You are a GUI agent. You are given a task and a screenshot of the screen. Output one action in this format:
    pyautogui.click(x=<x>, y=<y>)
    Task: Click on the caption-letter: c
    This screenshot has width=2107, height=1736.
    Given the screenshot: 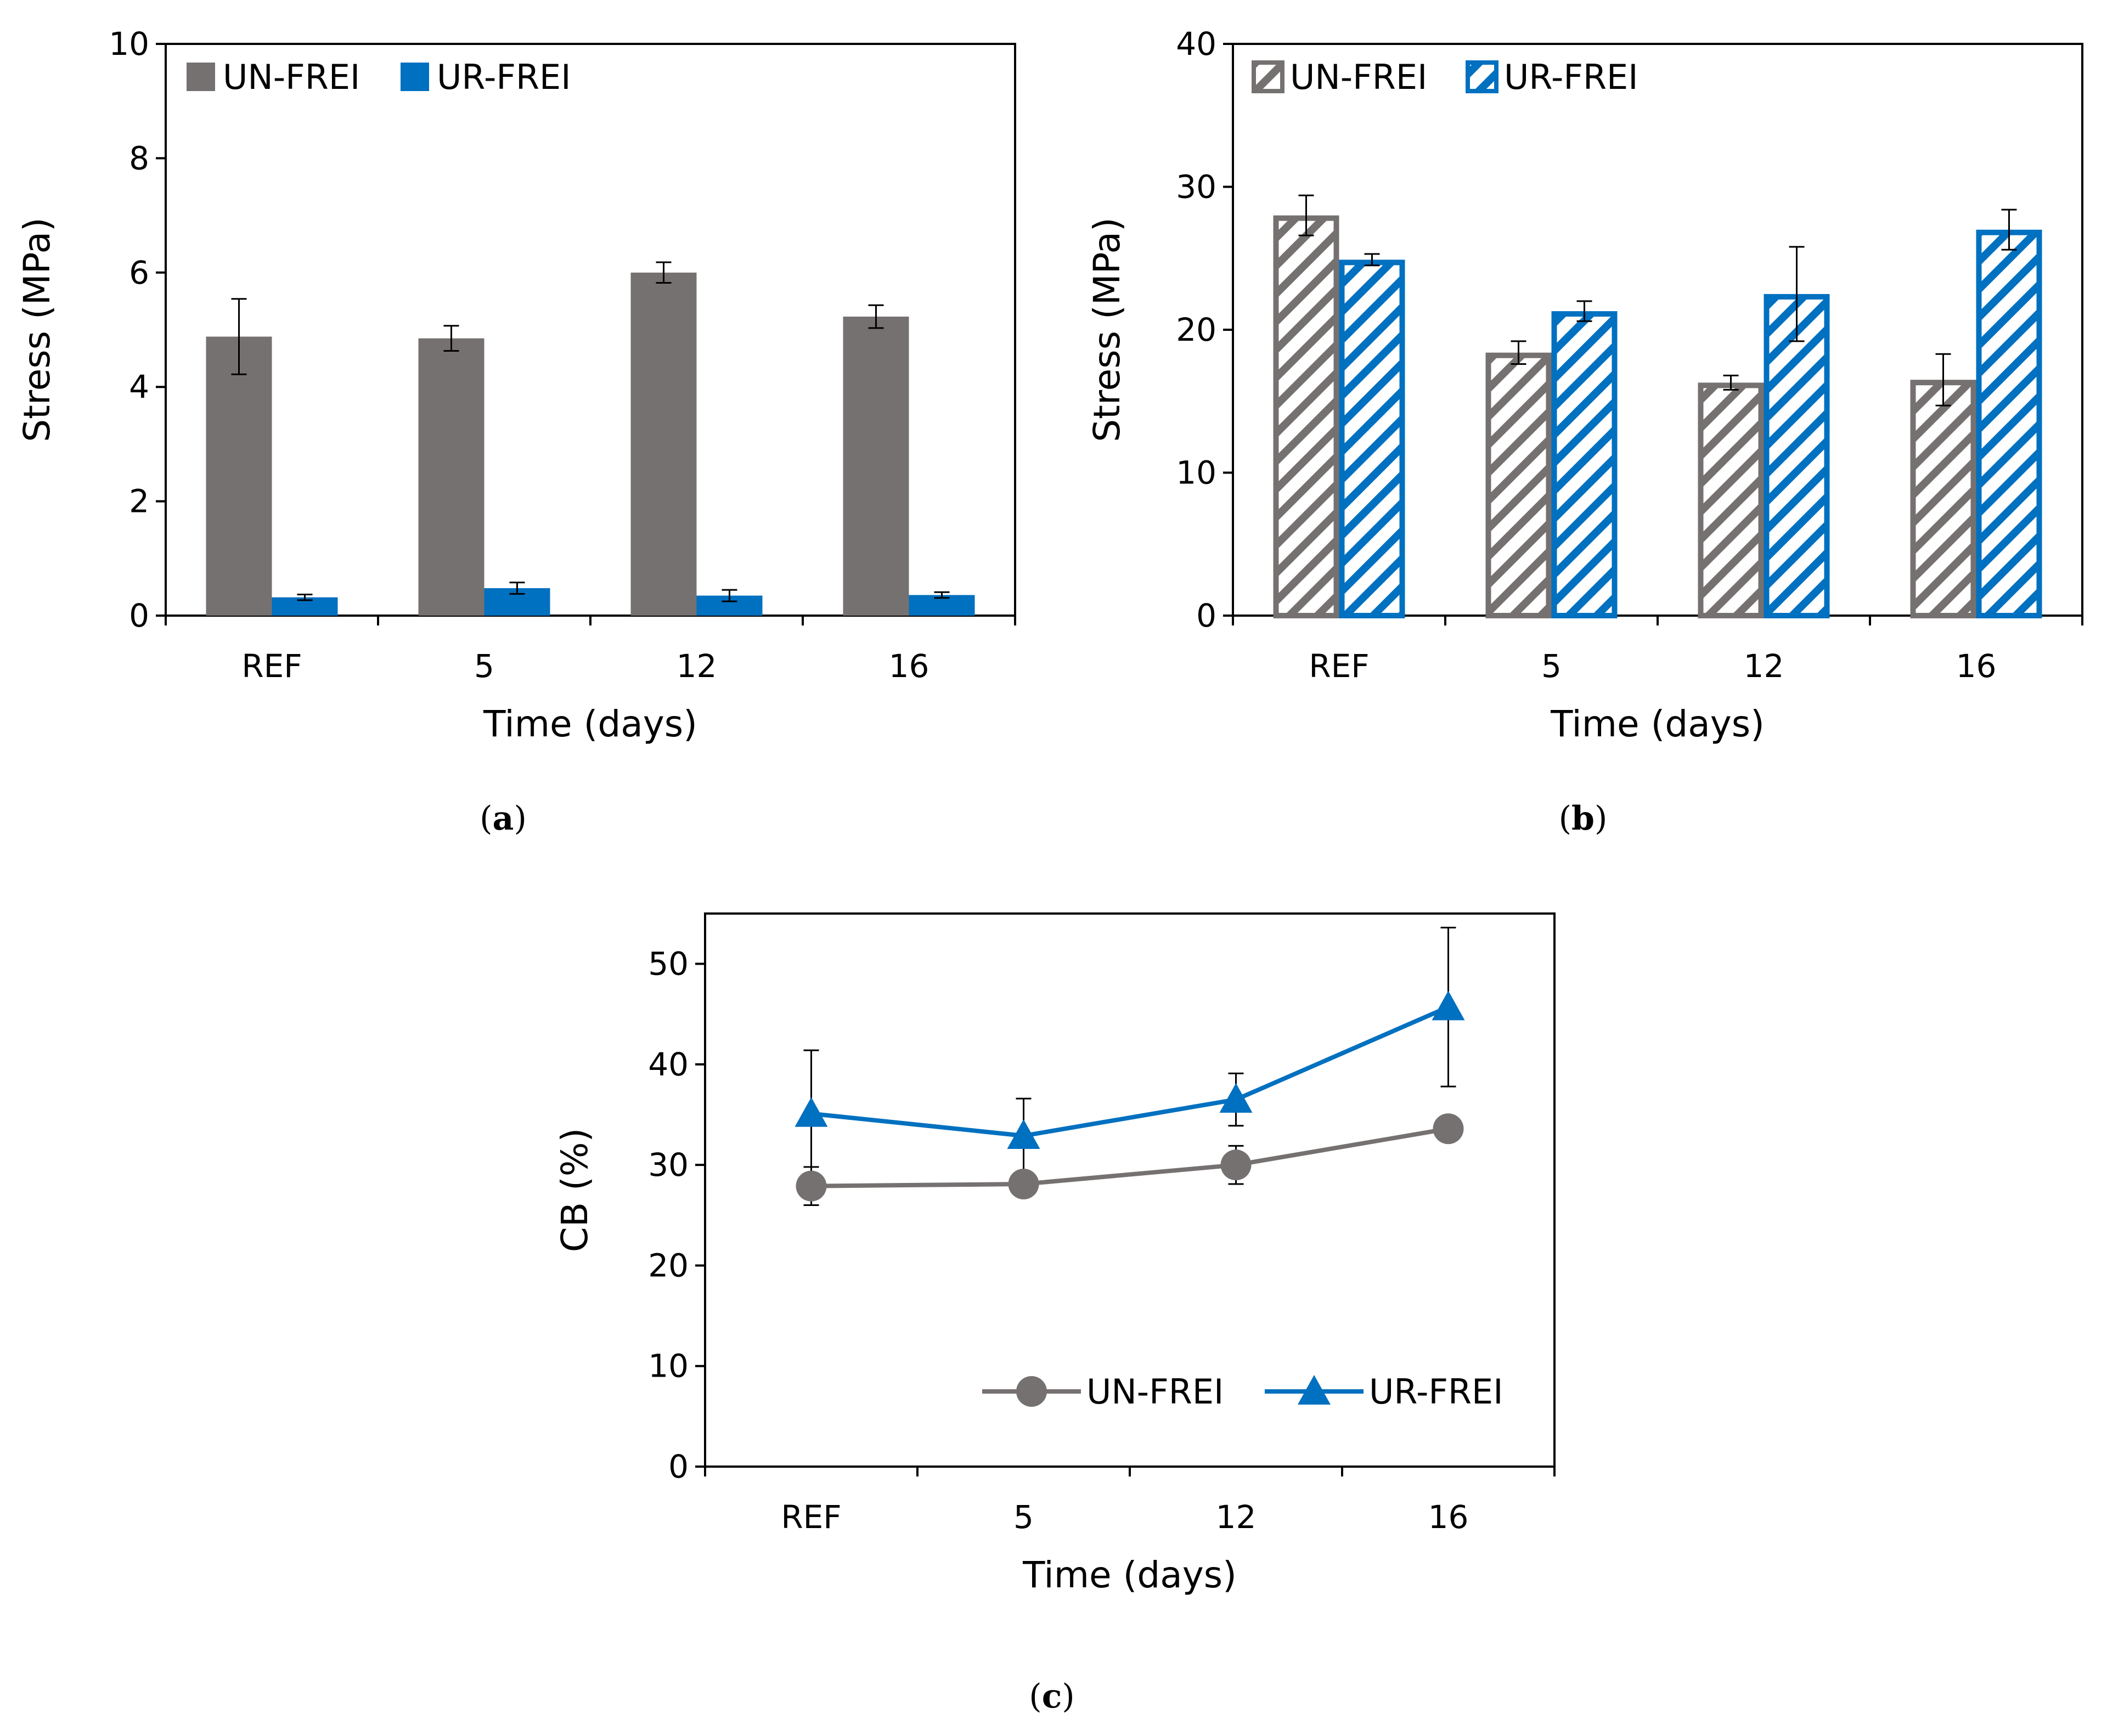 What is the action you would take?
    pyautogui.click(x=1052, y=1696)
    